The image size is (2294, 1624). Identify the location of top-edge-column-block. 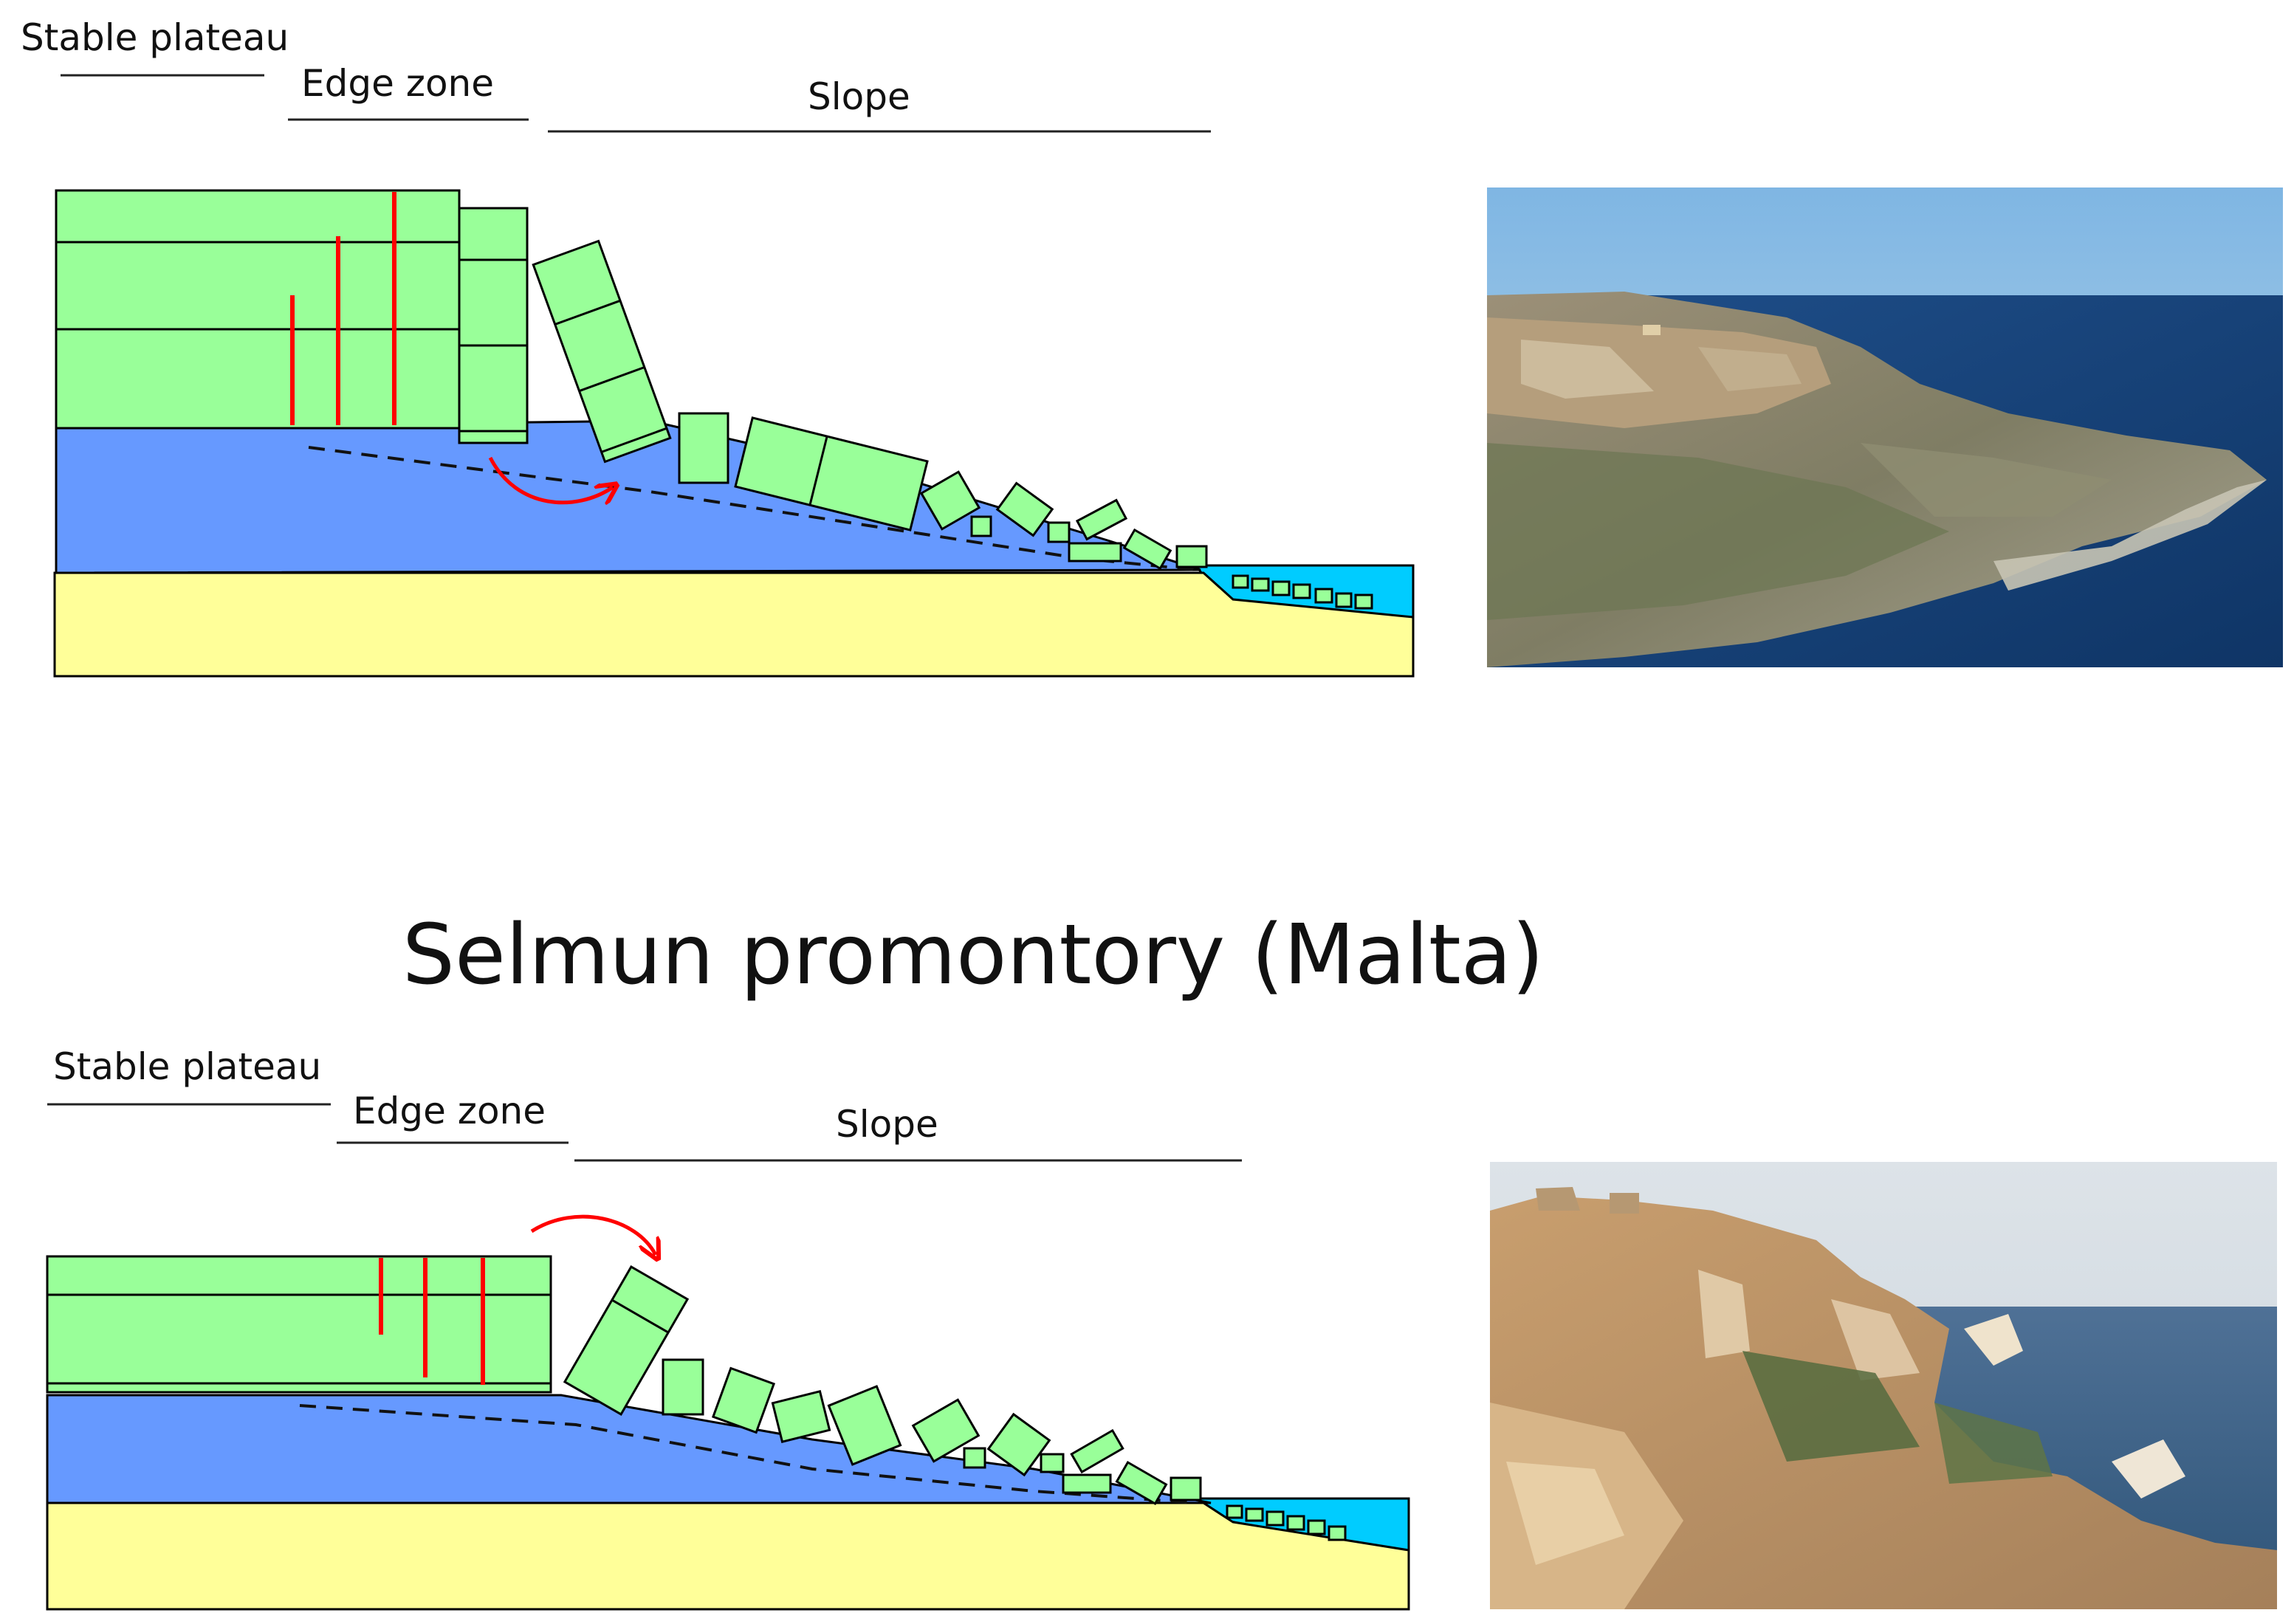
(494, 325).